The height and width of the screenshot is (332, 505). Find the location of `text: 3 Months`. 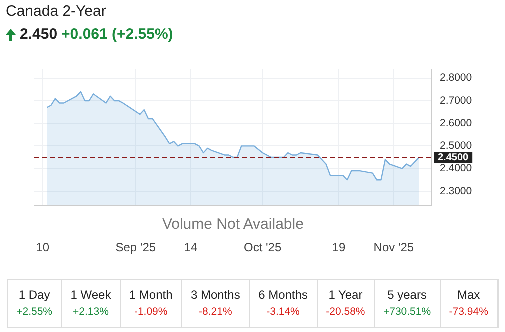

text: 3 Months is located at coordinates (215, 295).